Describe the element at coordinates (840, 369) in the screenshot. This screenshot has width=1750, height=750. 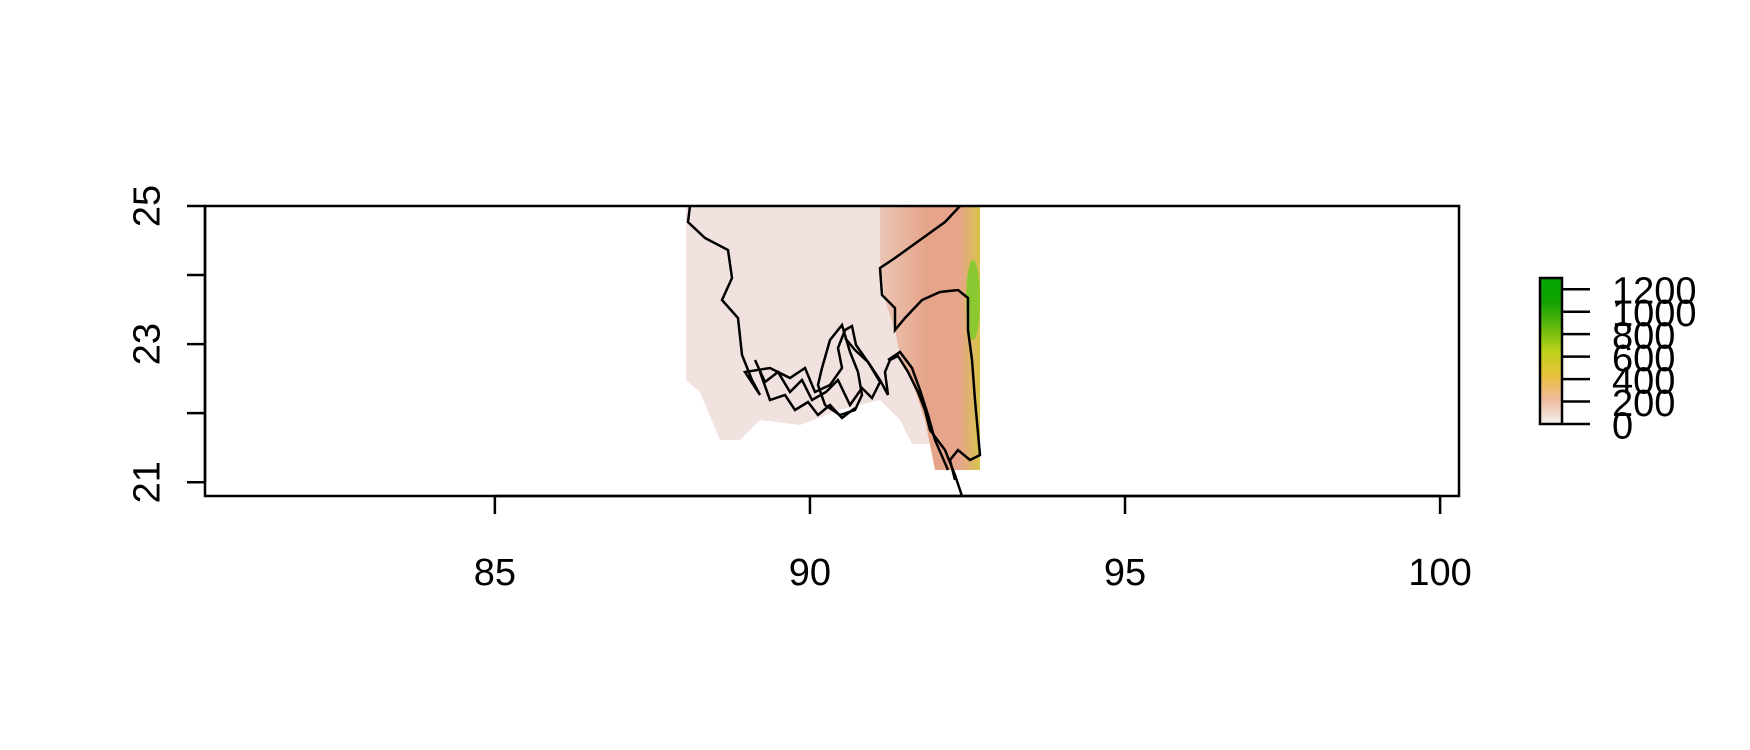
I see `meghna-estuary` at that location.